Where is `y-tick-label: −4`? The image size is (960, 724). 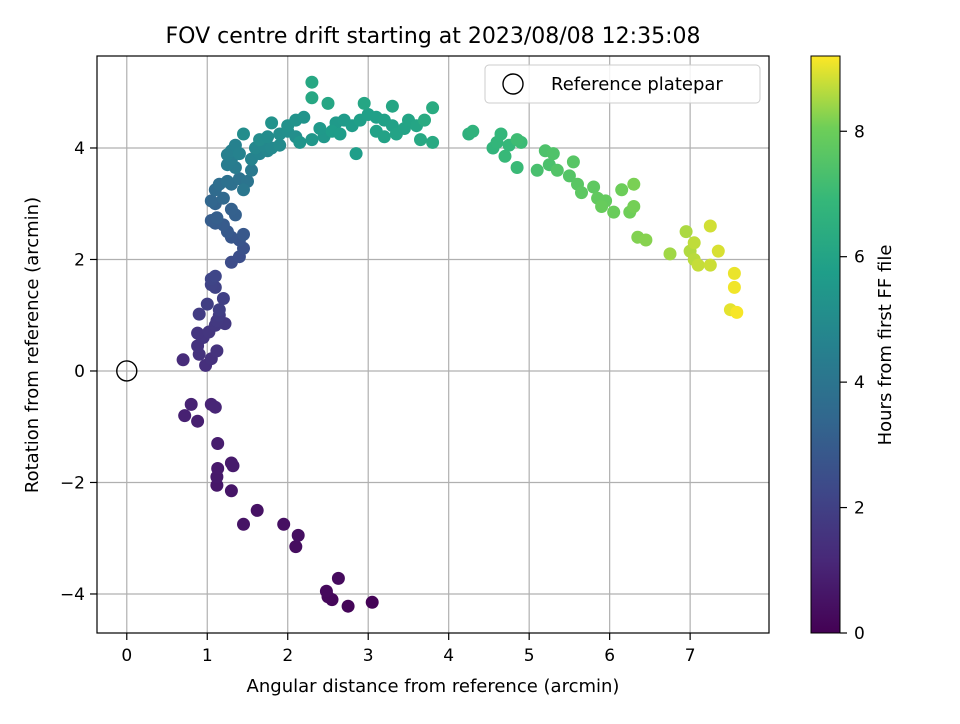
y-tick-label: −4 is located at coordinates (72, 595).